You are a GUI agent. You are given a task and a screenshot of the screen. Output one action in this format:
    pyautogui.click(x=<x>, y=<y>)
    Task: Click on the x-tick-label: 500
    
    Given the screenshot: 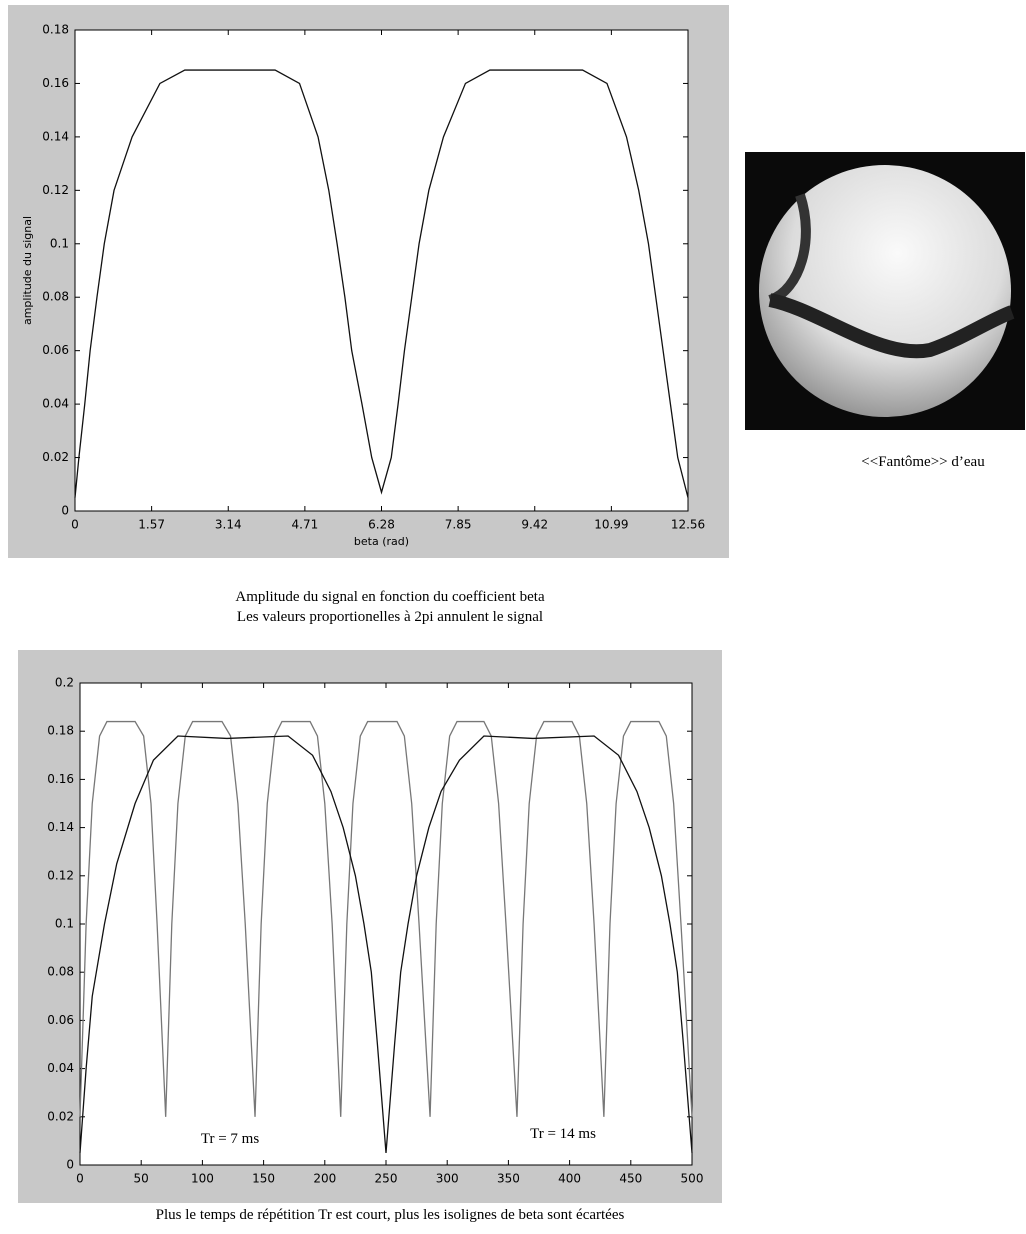 What is the action you would take?
    pyautogui.click(x=692, y=1179)
    